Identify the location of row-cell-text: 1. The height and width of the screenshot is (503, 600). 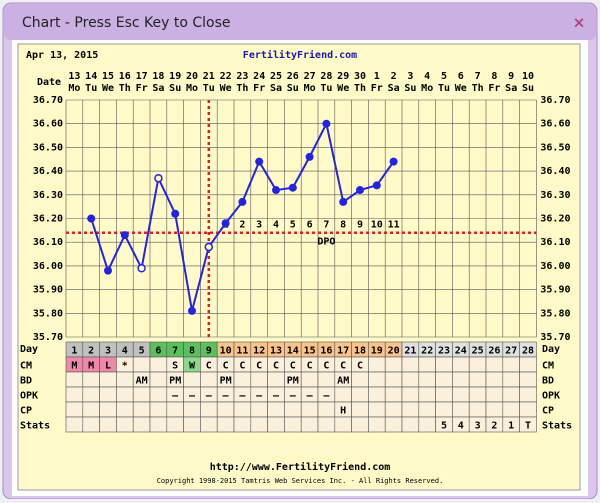
(511, 426).